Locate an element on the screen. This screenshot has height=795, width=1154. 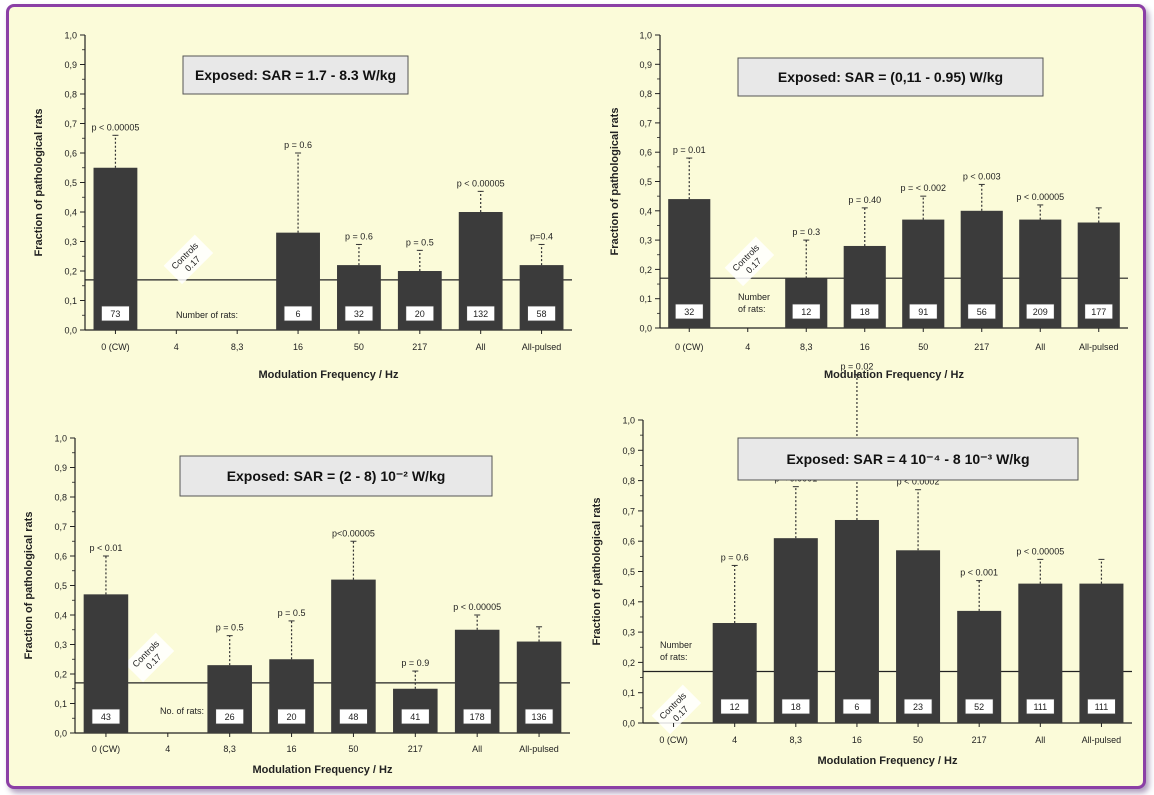
p-value-label: p < 0.001 is located at coordinates (979, 573).